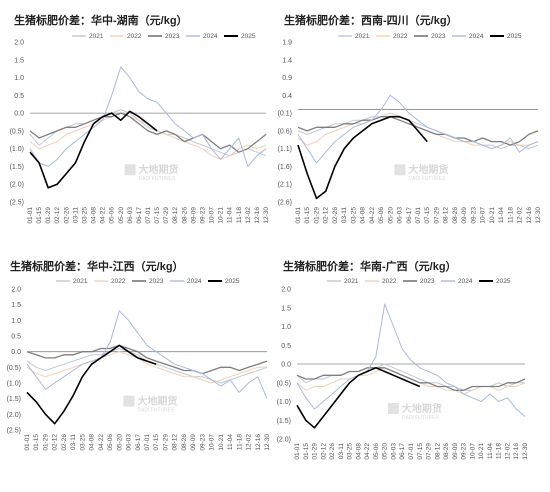  Describe the element at coordinates (370, 266) in the screenshot. I see `chart-title: 生猪标肥价差：华南-广西（元/kg）` at that location.